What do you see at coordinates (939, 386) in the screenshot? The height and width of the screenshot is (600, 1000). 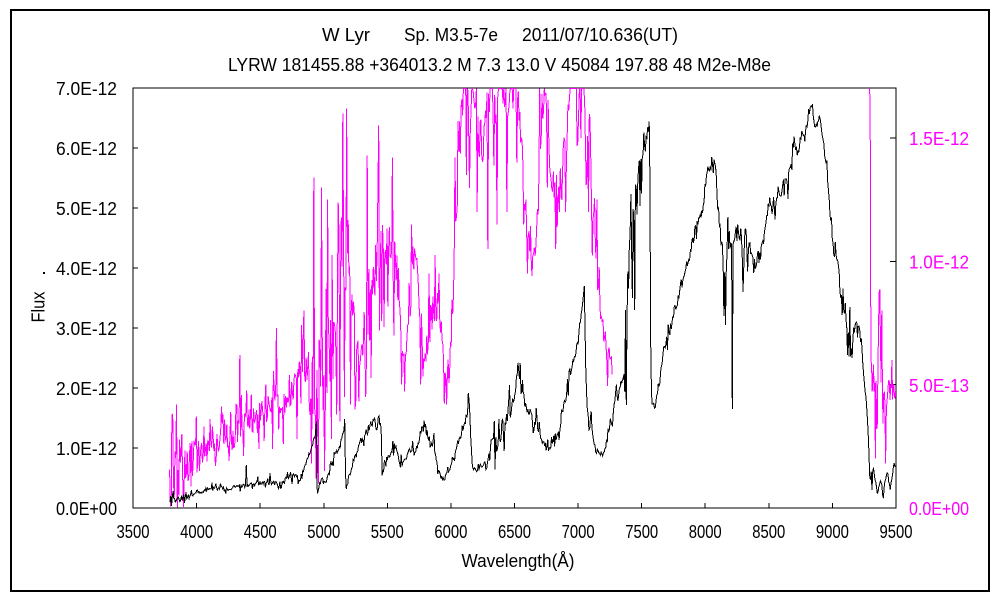 I see `svg-text: 5.0E-13` at bounding box center [939, 386].